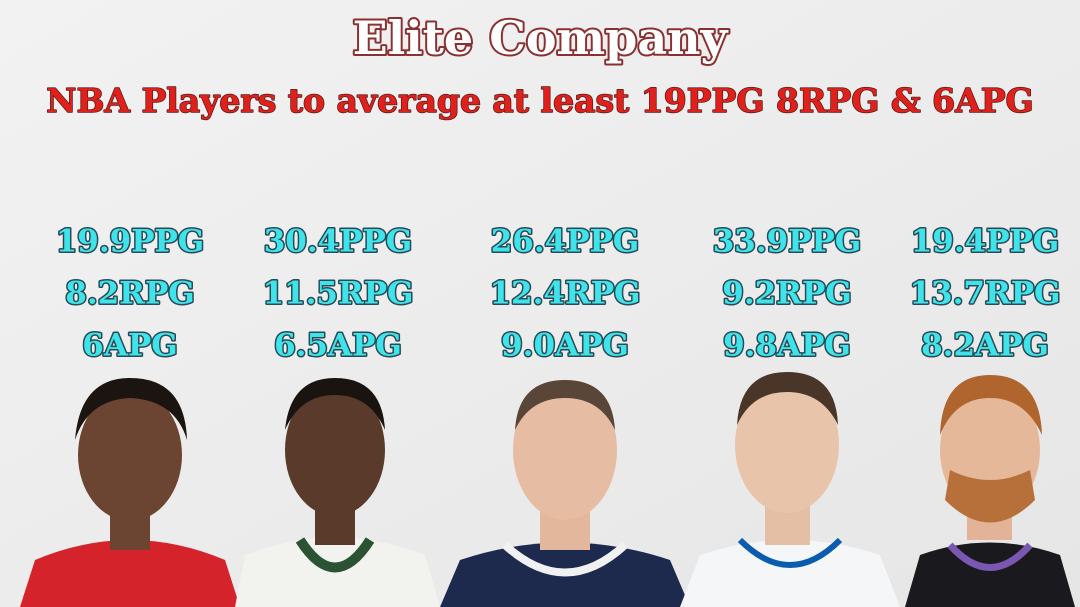 The width and height of the screenshot is (1080, 607). Describe the element at coordinates (338, 346) in the screenshot. I see `stat-apg: 6.5APG` at that location.